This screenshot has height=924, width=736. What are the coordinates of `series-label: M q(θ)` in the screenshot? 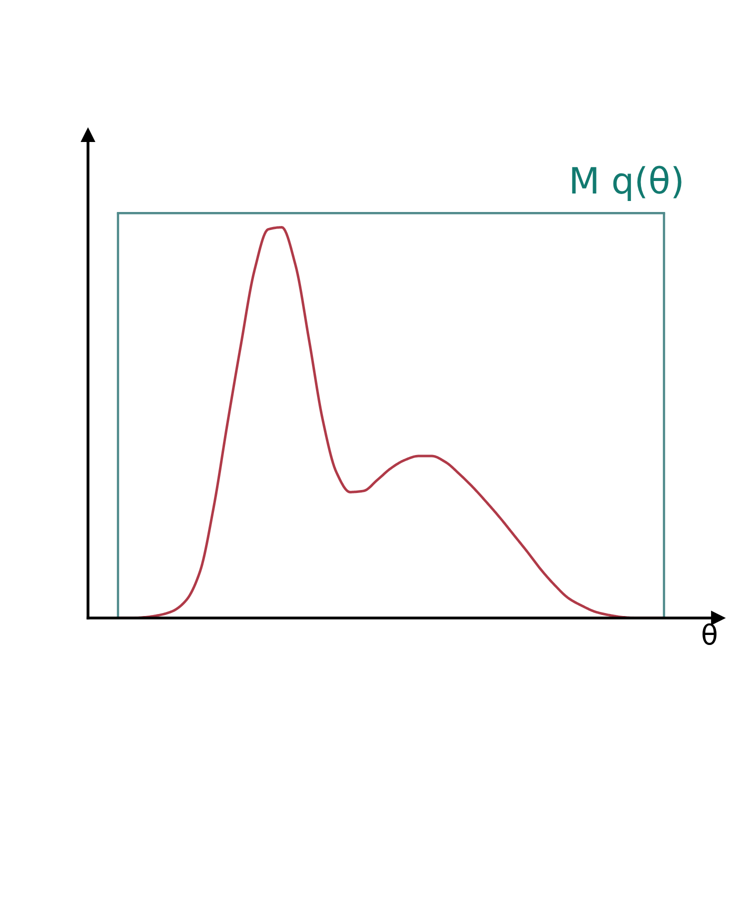 It's located at (627, 183).